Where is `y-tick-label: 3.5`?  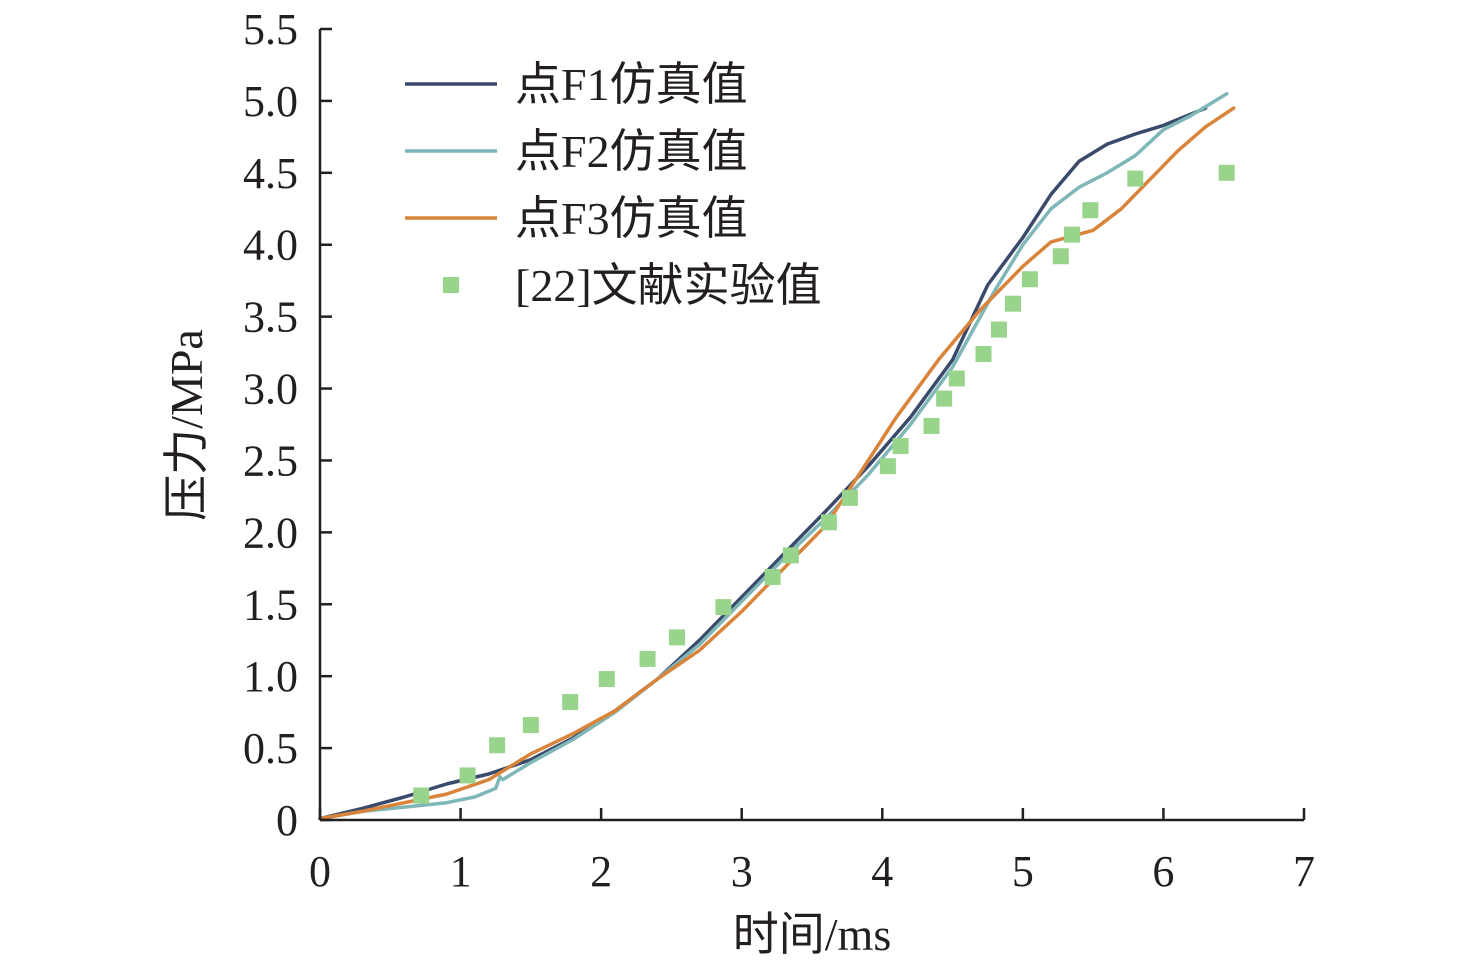
y-tick-label: 3.5 is located at coordinates (270, 317).